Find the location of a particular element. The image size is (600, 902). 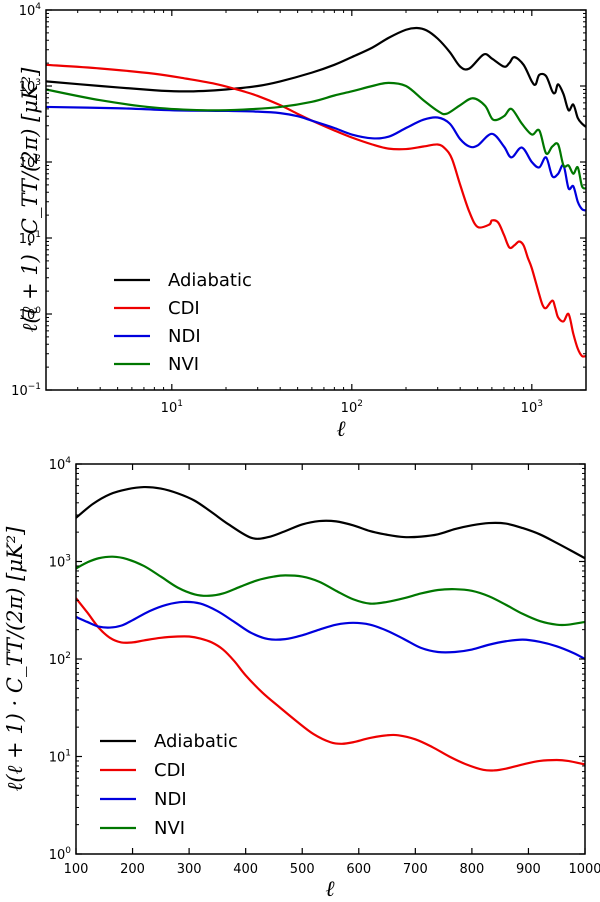

x-tick-label: 600 is located at coordinates (358, 869).